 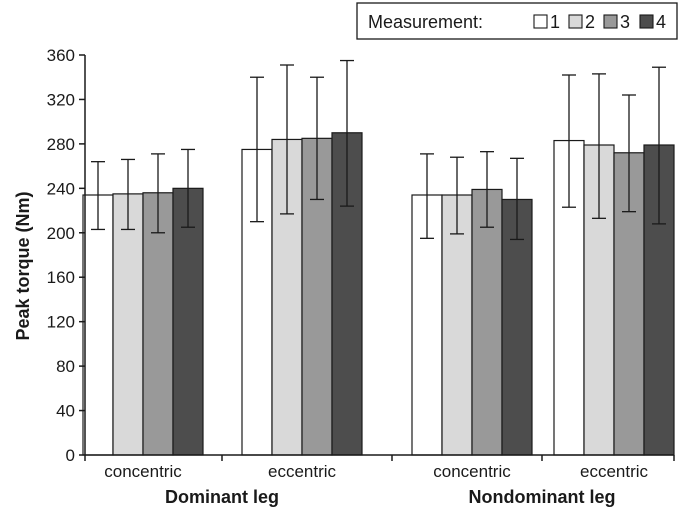 What do you see at coordinates (61, 233) in the screenshot?
I see `y-tick-label: 200` at bounding box center [61, 233].